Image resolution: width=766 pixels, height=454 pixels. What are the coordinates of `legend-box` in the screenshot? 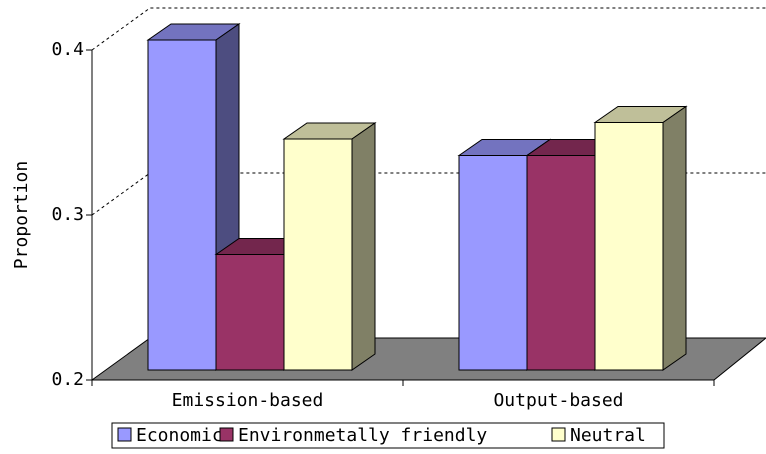 It's located at (388, 435).